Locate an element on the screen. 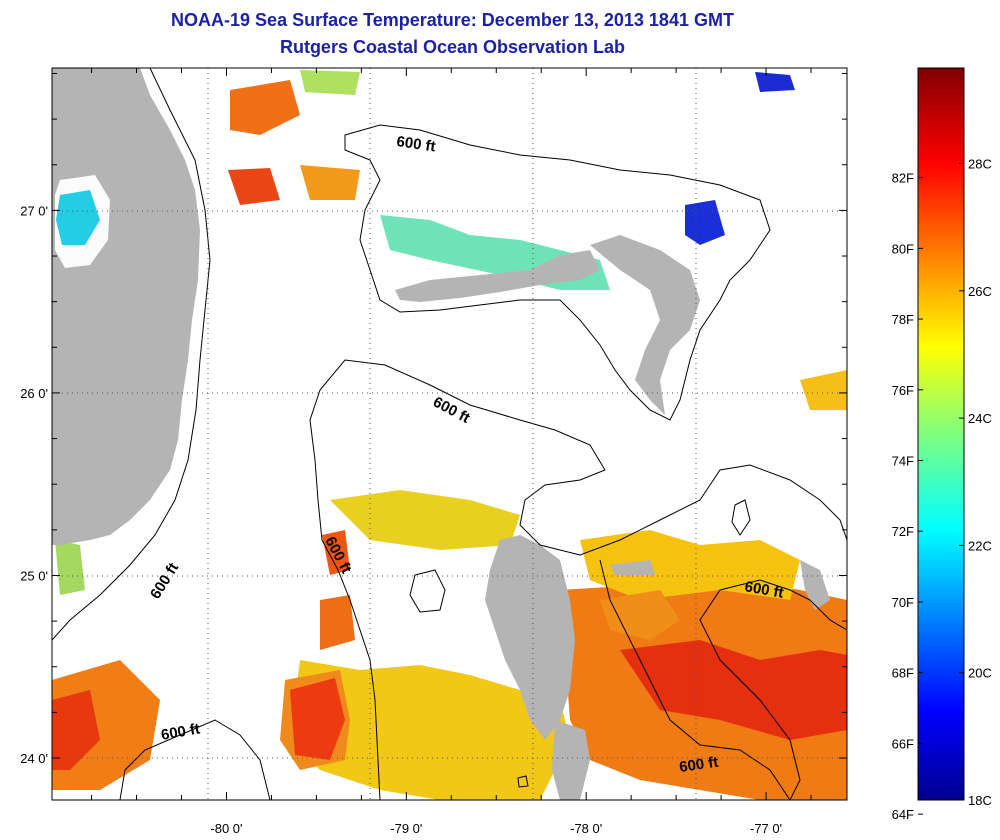 This screenshot has height=840, width=1000. land-grand-bahama is located at coordinates (497, 276).